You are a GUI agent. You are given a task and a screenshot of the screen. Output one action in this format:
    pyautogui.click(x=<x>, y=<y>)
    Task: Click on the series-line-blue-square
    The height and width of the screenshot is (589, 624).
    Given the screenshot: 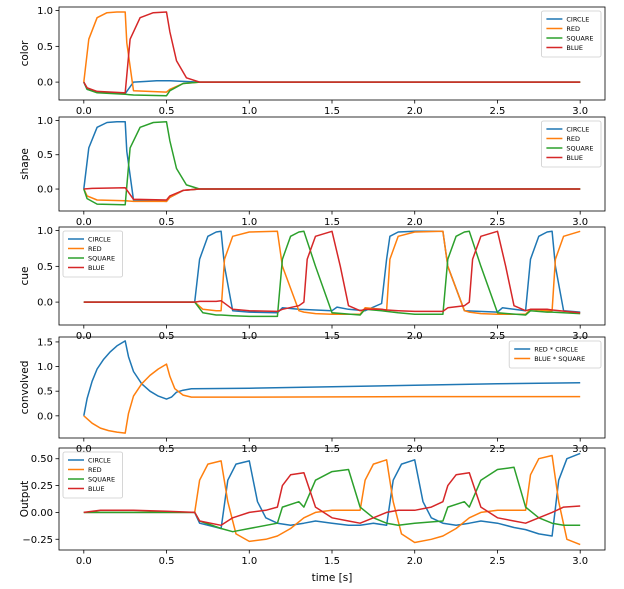 What is the action you would take?
    pyautogui.click(x=332, y=398)
    